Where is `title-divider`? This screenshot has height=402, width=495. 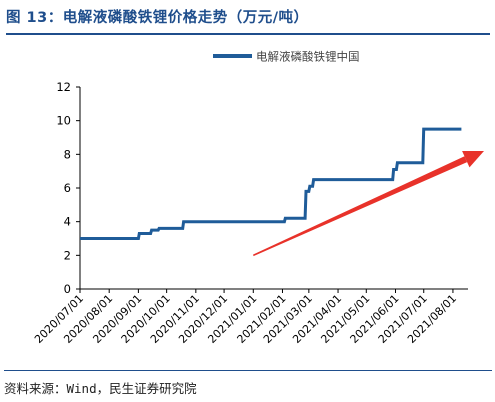 title-divider is located at coordinates (248, 34).